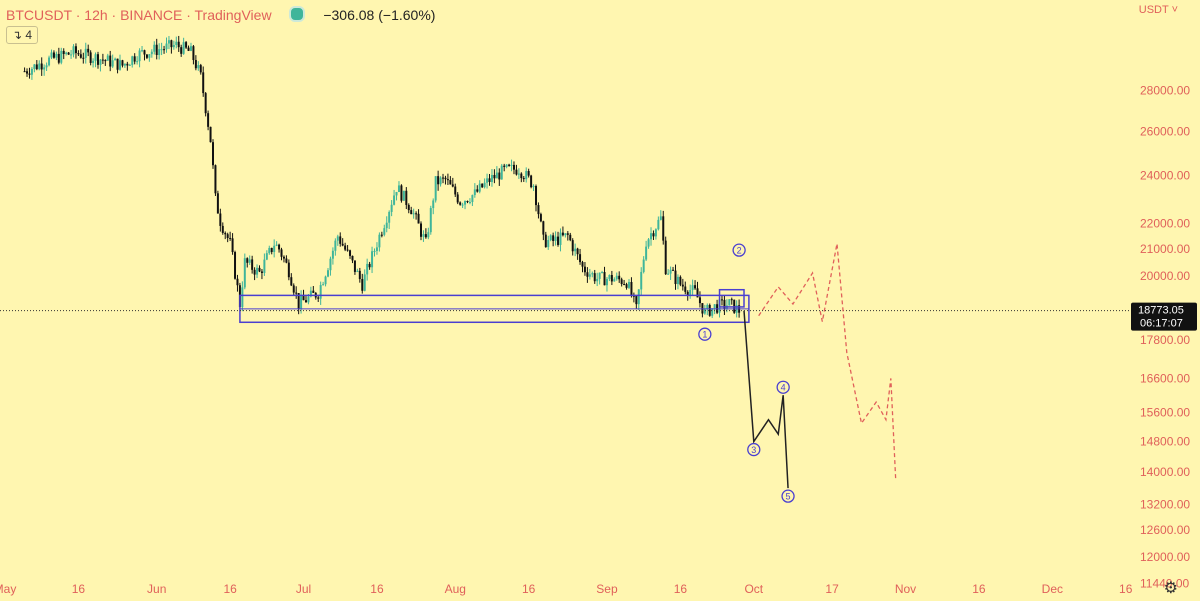 Image resolution: width=1200 pixels, height=601 pixels. I want to click on wave-label-marker, so click(705, 334).